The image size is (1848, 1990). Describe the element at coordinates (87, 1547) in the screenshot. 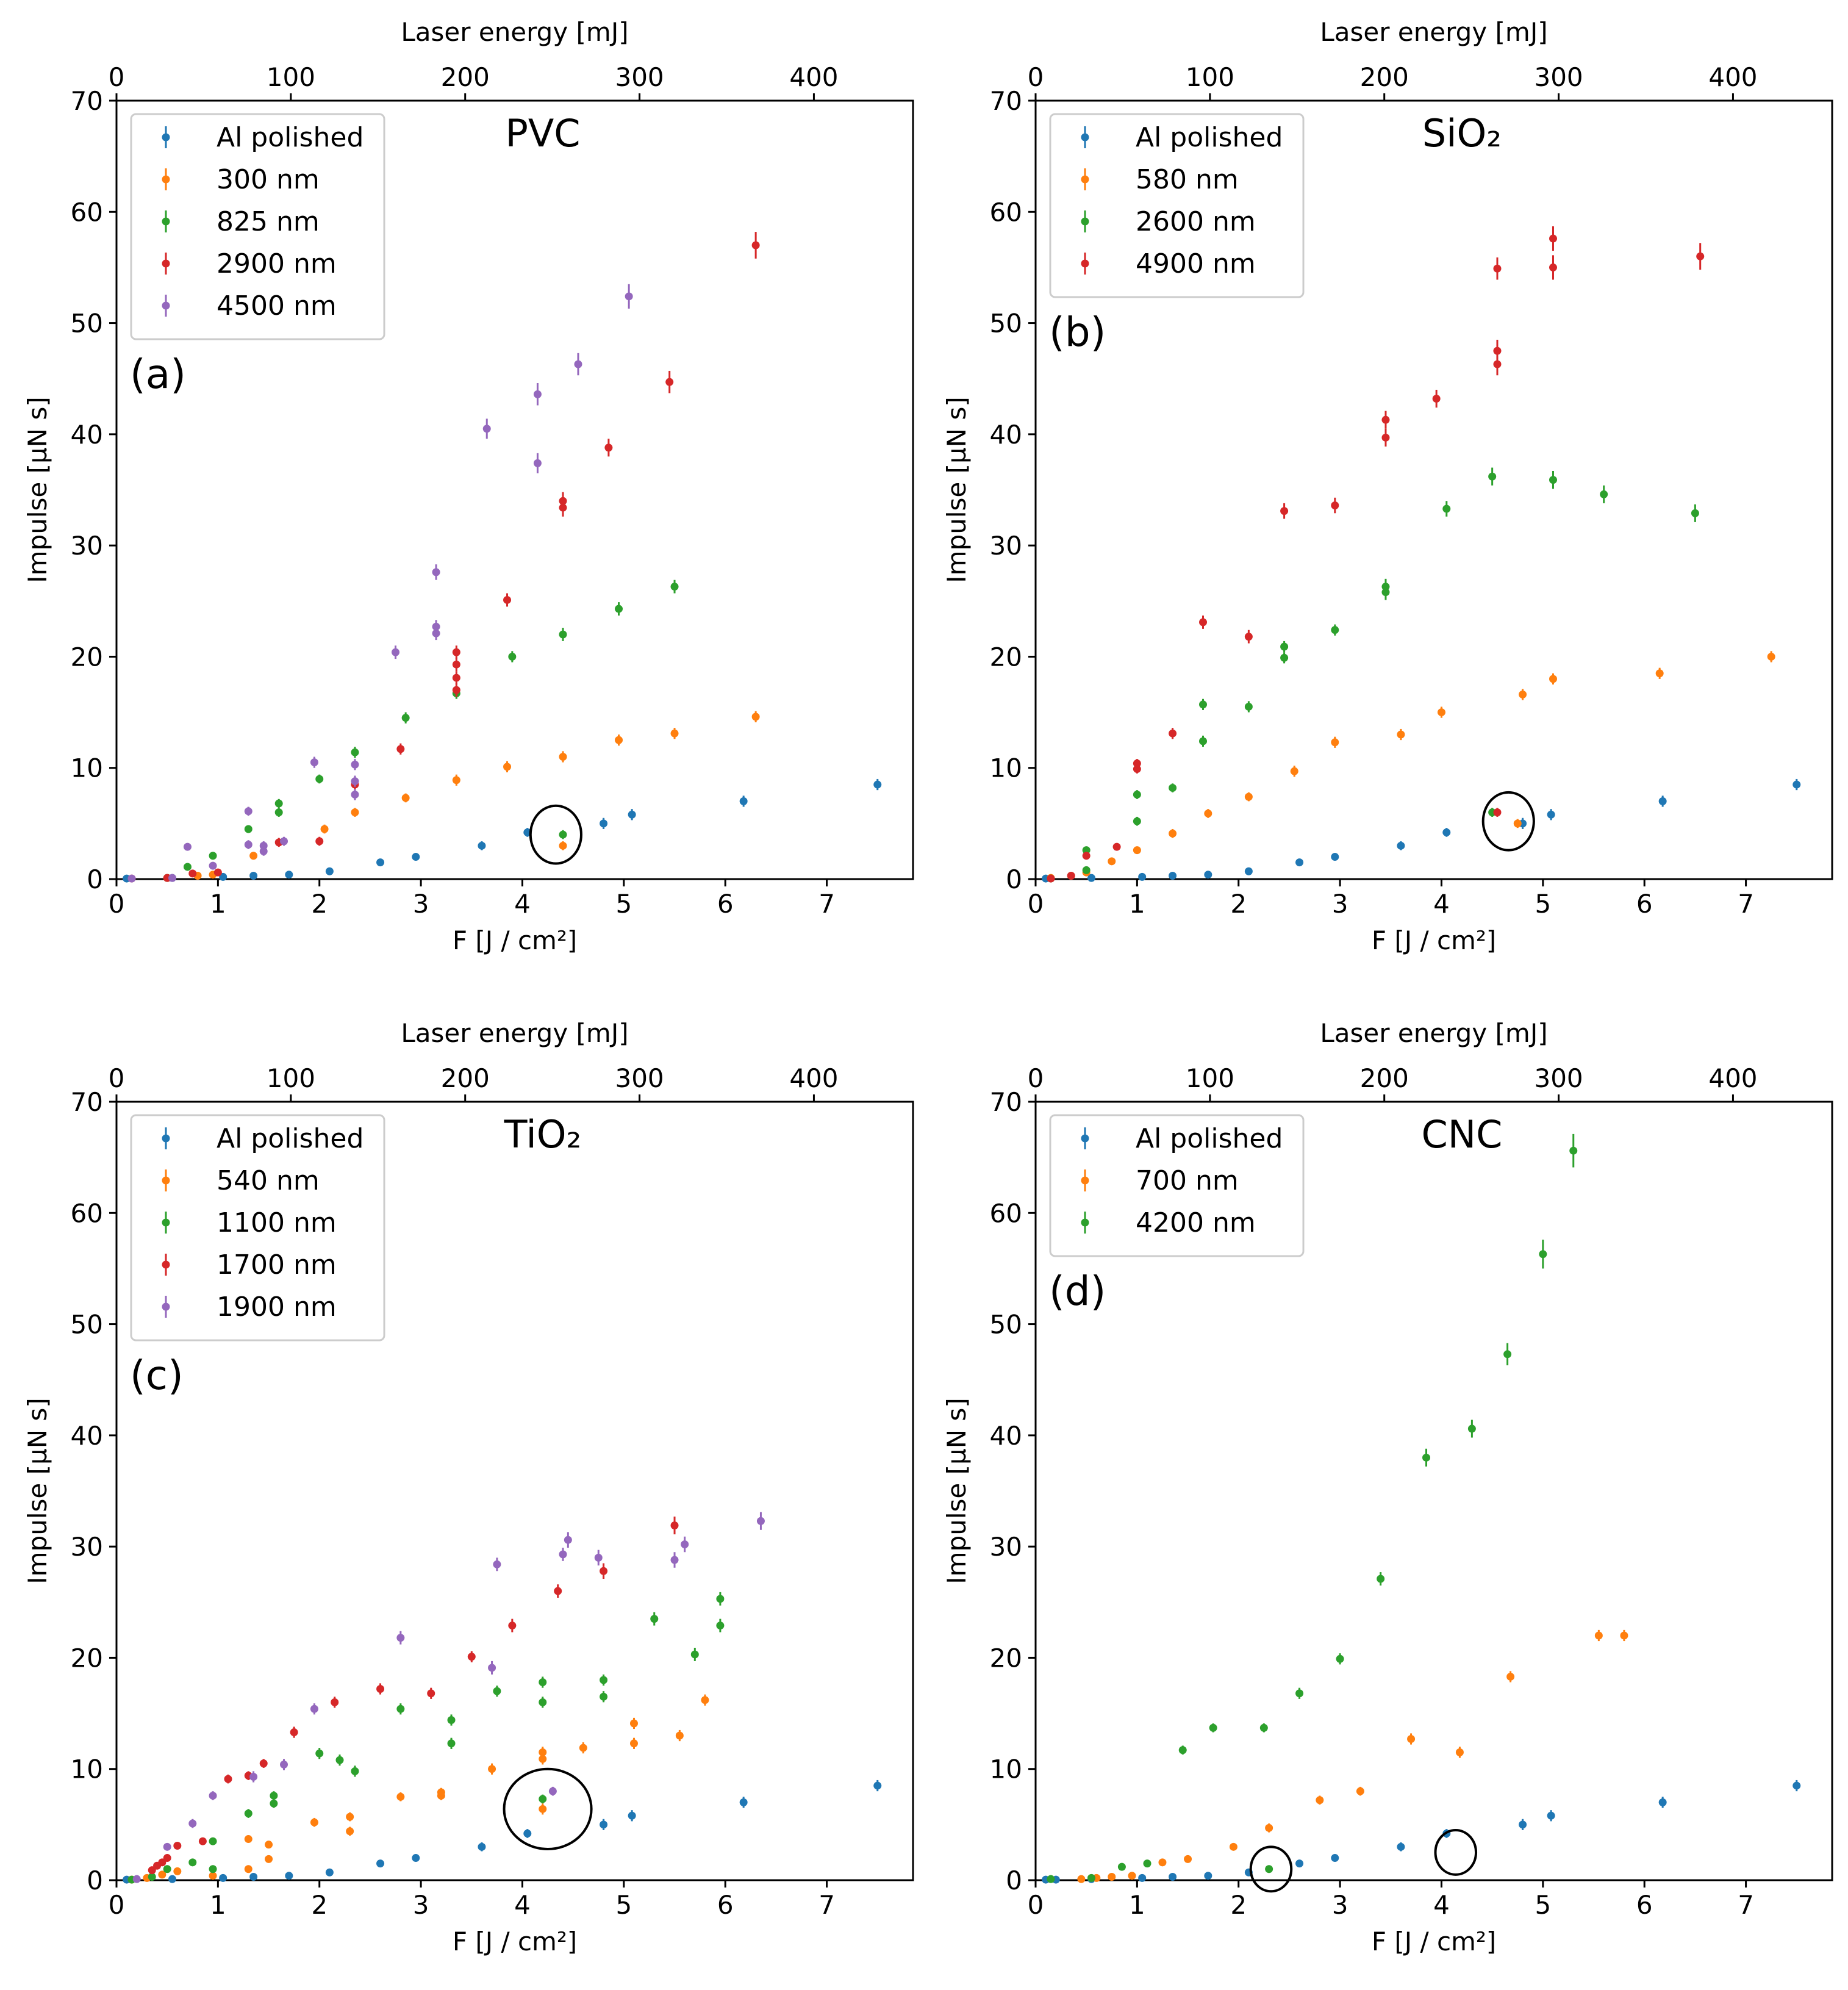

I see `y-tick-label: 30` at that location.